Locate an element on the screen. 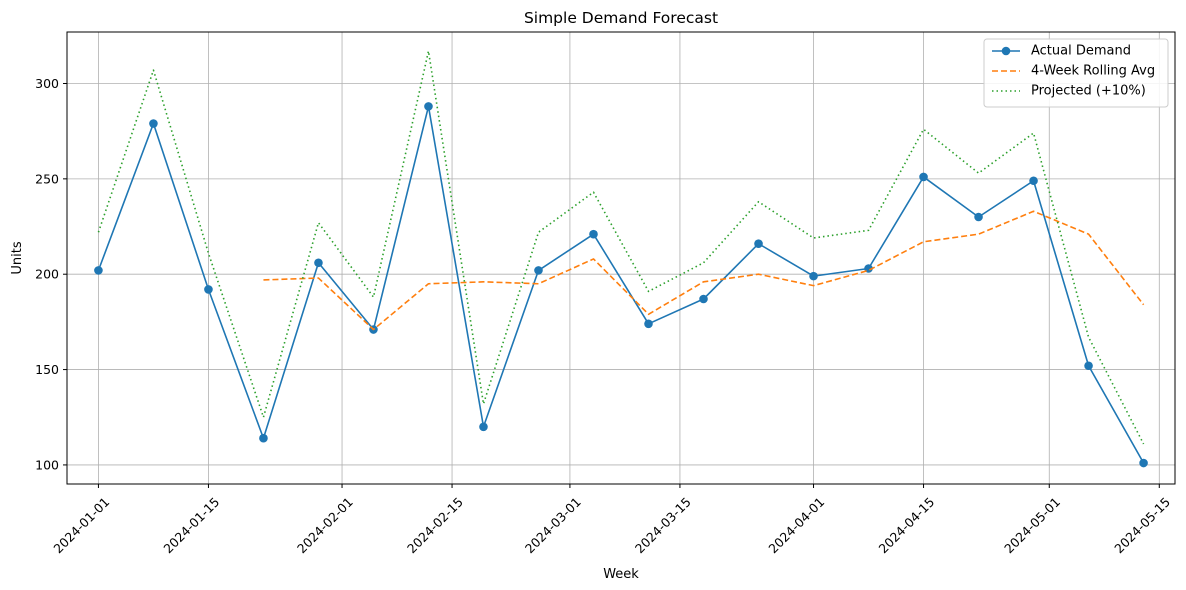 Image resolution: width=1186 pixels, height=590 pixels. y-tick-label: 250 is located at coordinates (47, 178).